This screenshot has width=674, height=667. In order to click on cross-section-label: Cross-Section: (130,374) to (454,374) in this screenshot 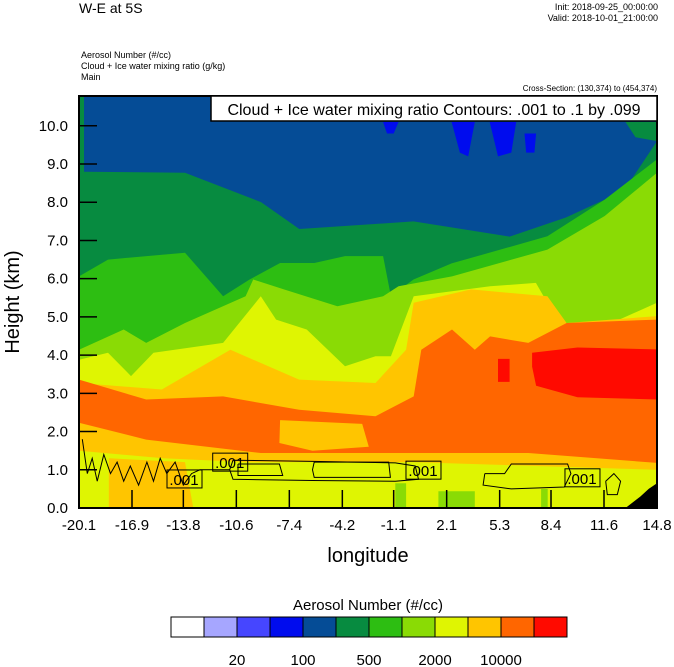, I will do `click(590, 88)`.